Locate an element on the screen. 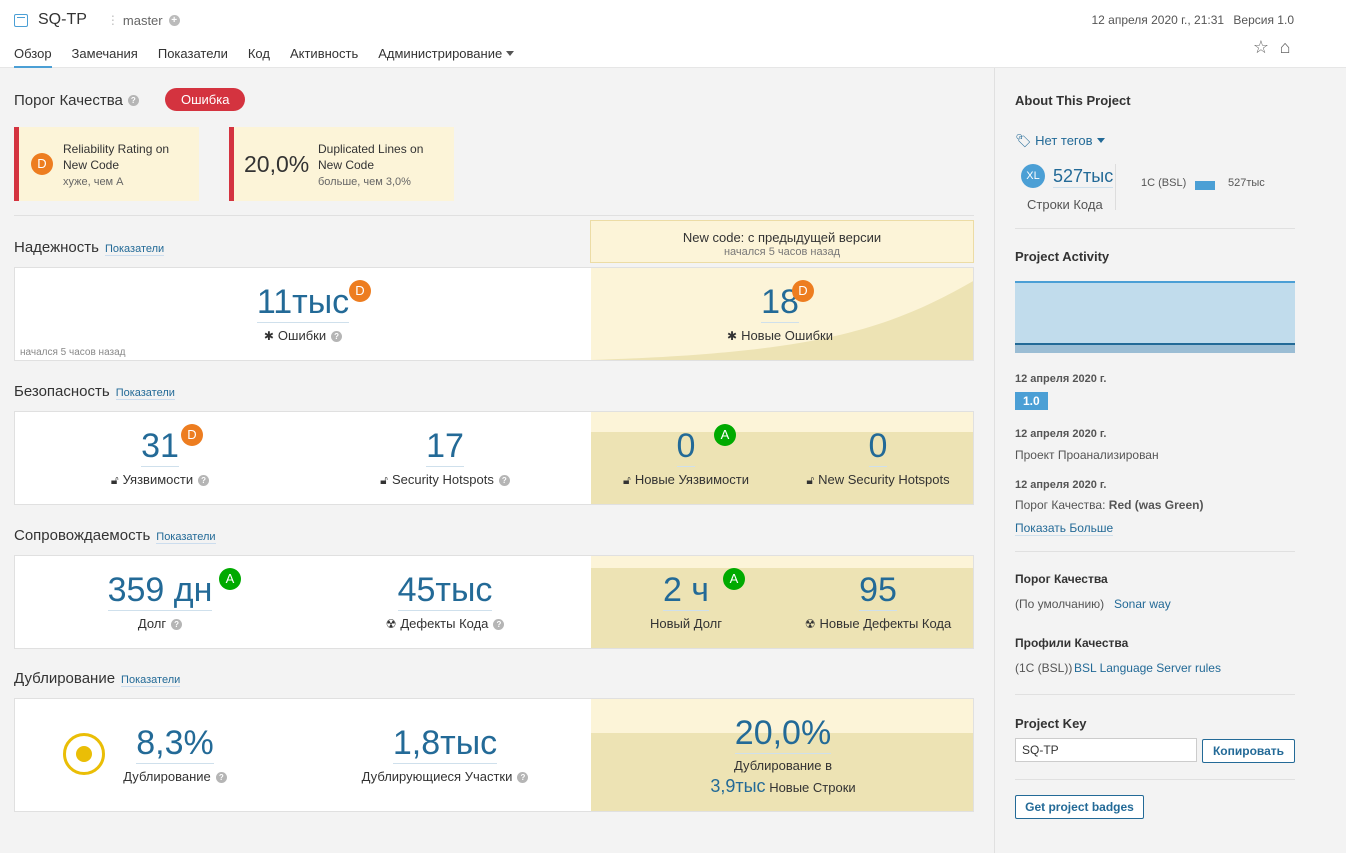  new-hotspots-label: 🔓︎ New Security Hotspots is located at coordinates (878, 480).